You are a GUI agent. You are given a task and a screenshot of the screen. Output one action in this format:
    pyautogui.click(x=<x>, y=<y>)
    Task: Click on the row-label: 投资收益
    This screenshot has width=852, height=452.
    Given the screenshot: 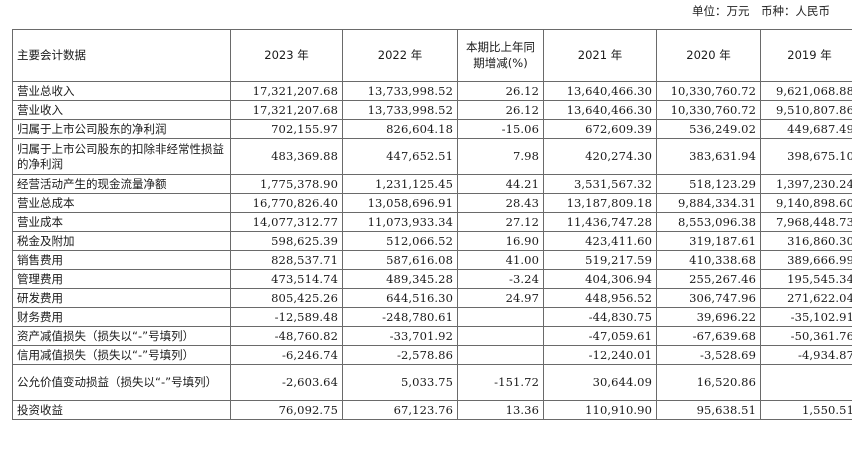 What is the action you would take?
    pyautogui.click(x=121, y=410)
    